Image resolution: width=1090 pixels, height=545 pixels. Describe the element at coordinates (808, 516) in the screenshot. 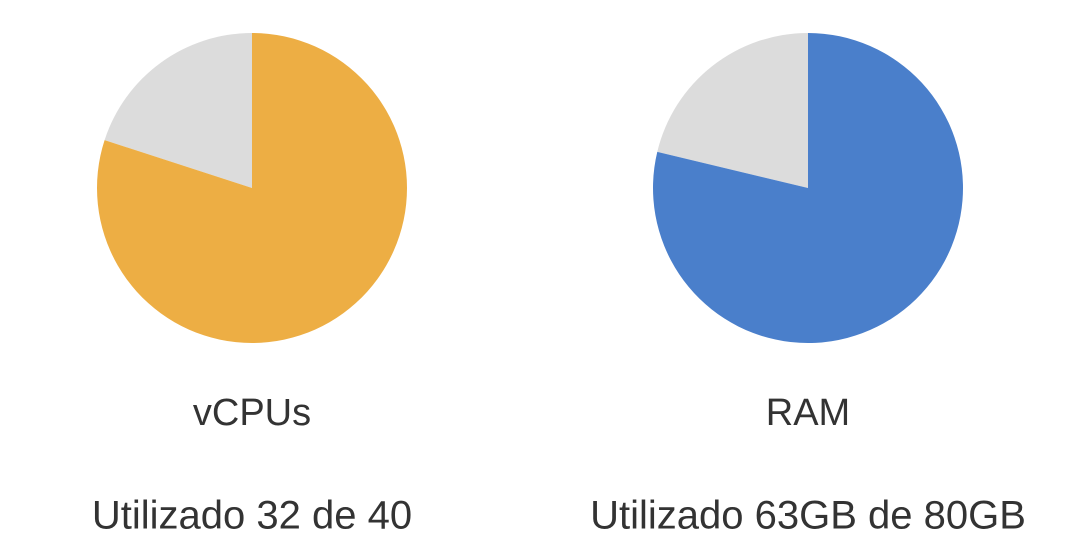

I see `usage-caption: Utilizado 63GB de 80GB` at that location.